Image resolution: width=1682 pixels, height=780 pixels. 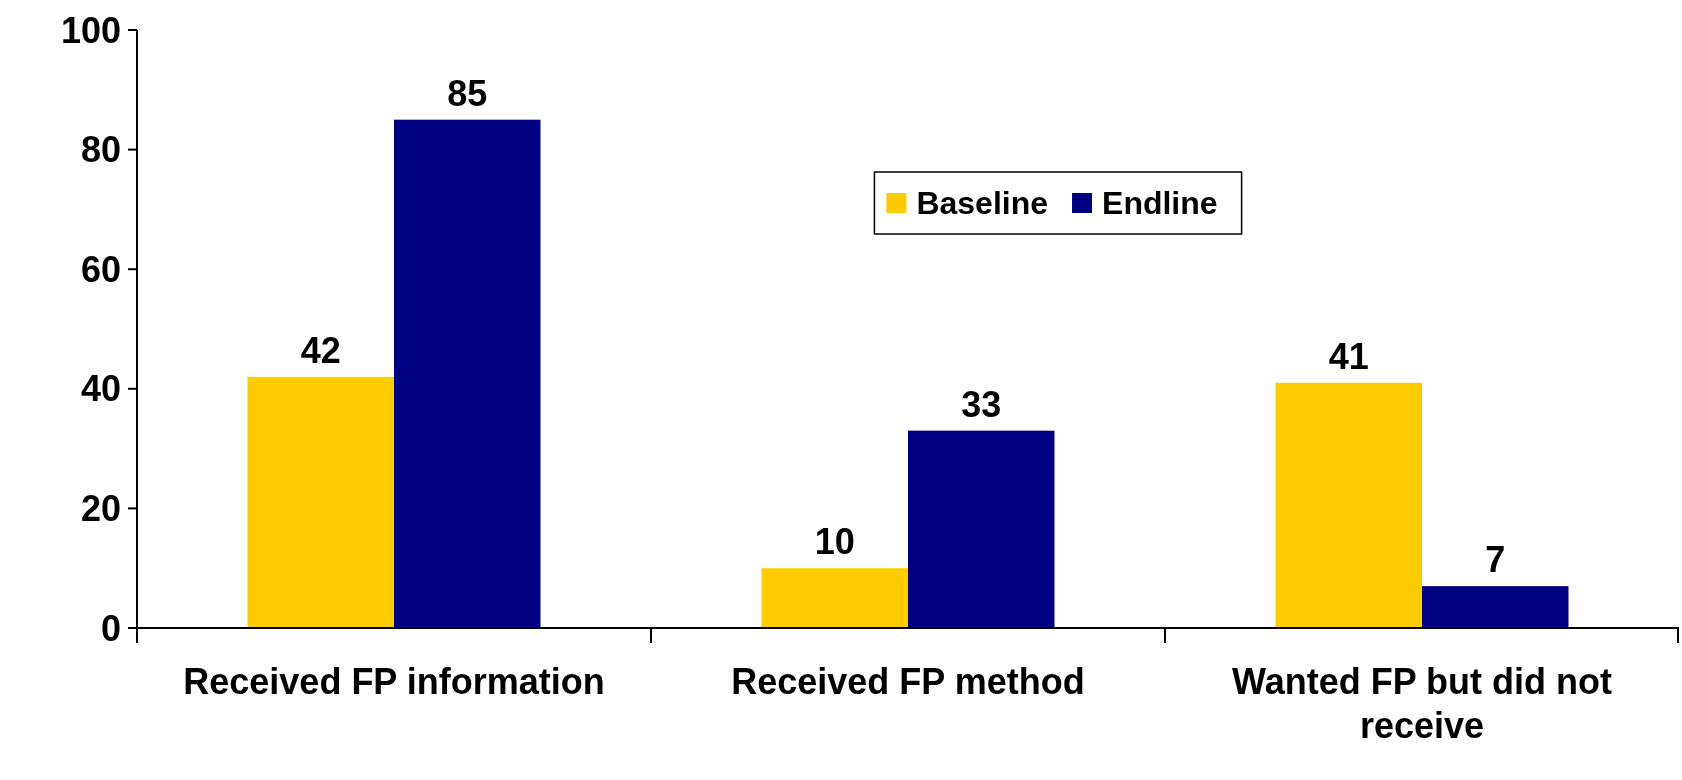 What do you see at coordinates (834, 542) in the screenshot?
I see `data-label: 10` at bounding box center [834, 542].